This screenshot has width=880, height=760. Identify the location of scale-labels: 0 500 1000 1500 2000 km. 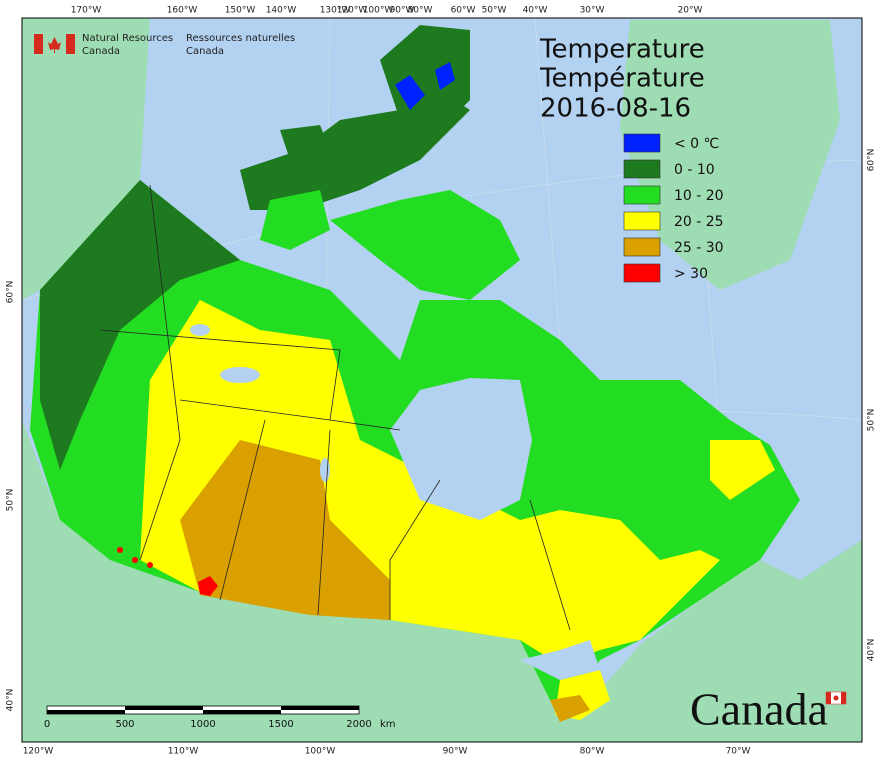
(220, 724).